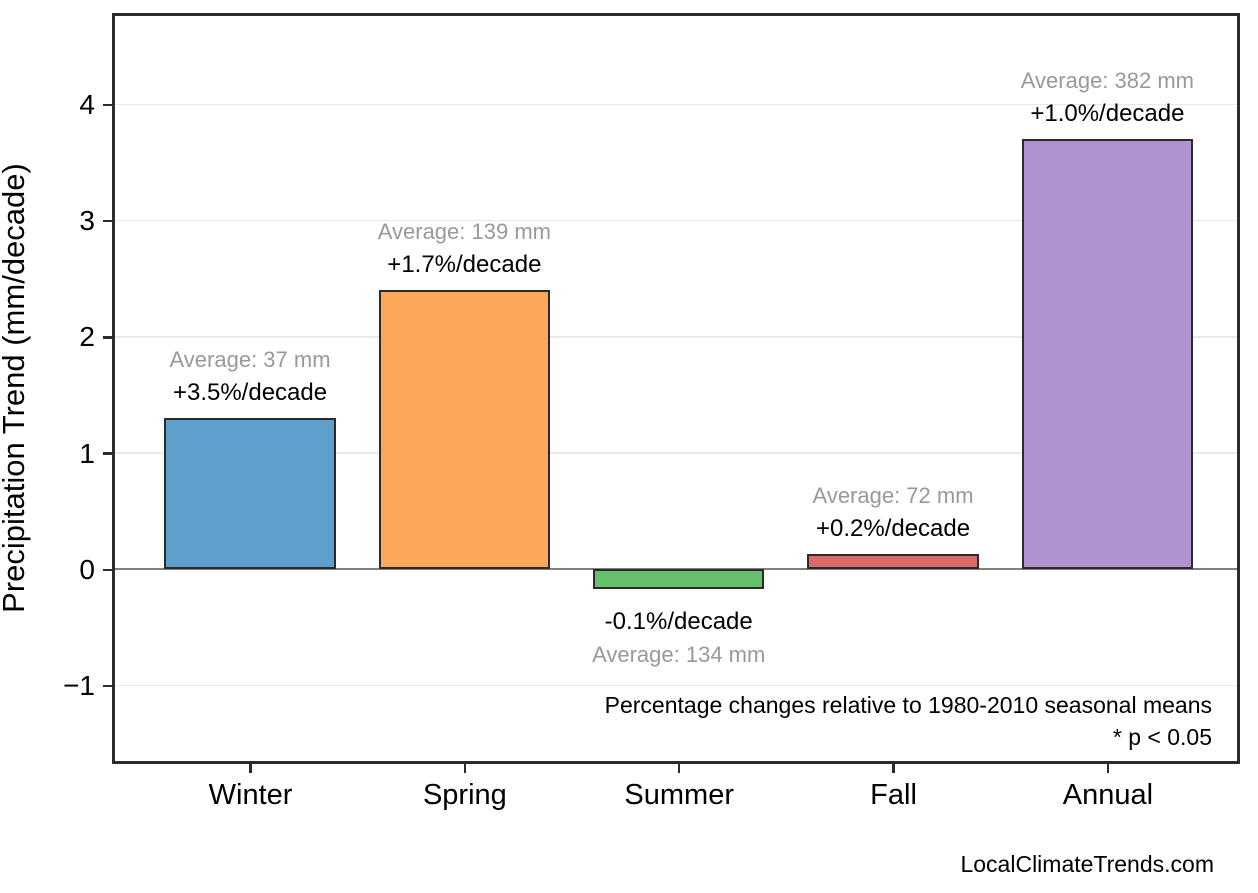  I want to click on x-tick-spring, so click(465, 768).